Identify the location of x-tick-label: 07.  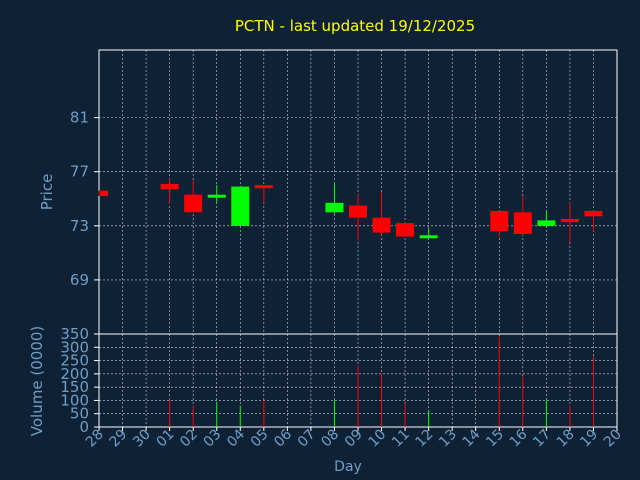
(307, 439).